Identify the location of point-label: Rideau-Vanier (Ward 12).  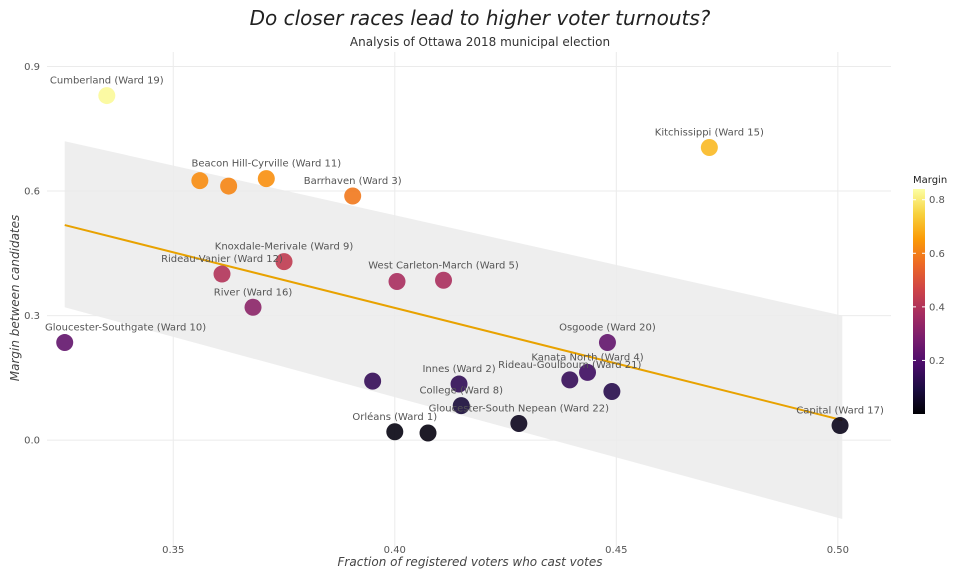
(222, 259).